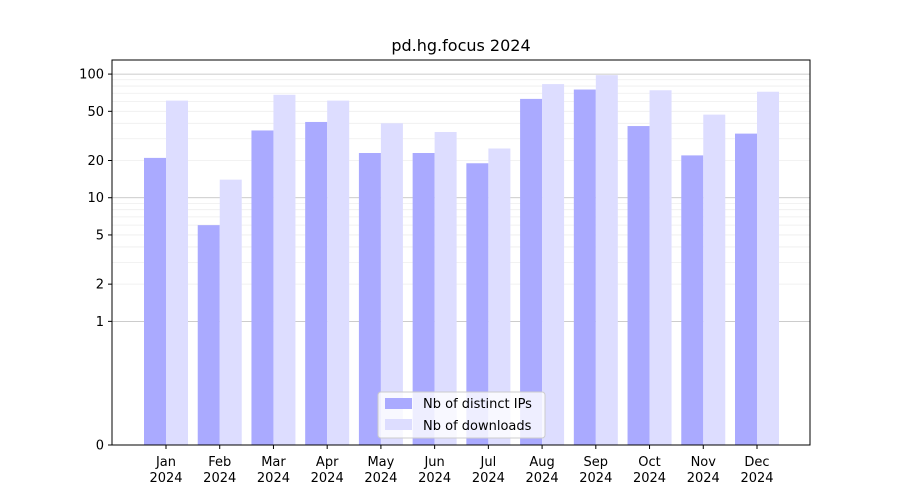 This screenshot has width=900, height=504. What do you see at coordinates (649, 462) in the screenshot?
I see `x-tick-label-line: Oct` at bounding box center [649, 462].